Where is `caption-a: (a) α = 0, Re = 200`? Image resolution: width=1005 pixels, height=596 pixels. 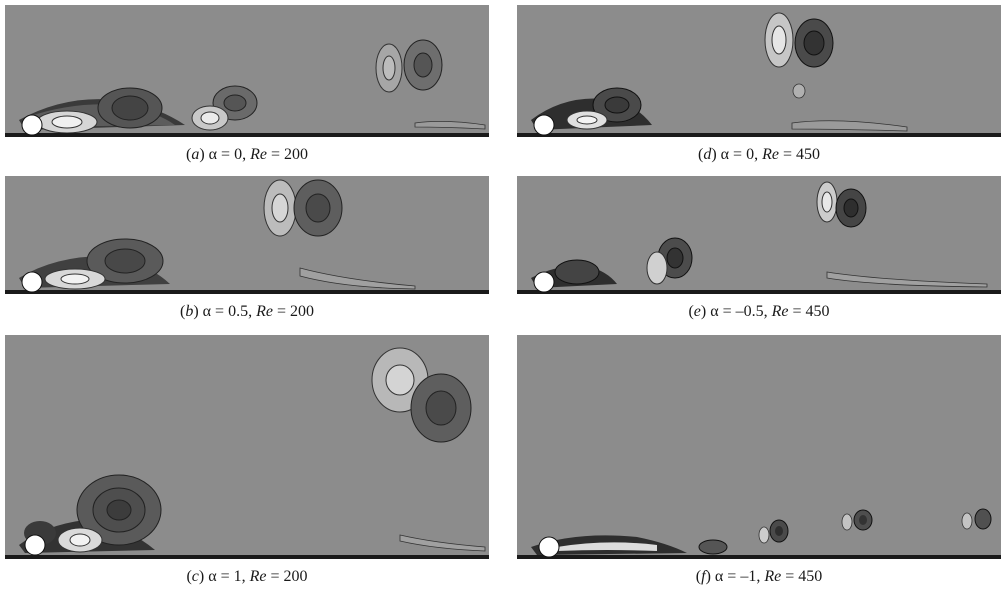
caption-a: (a) α = 0, Re = 200 is located at coordinates (247, 154).